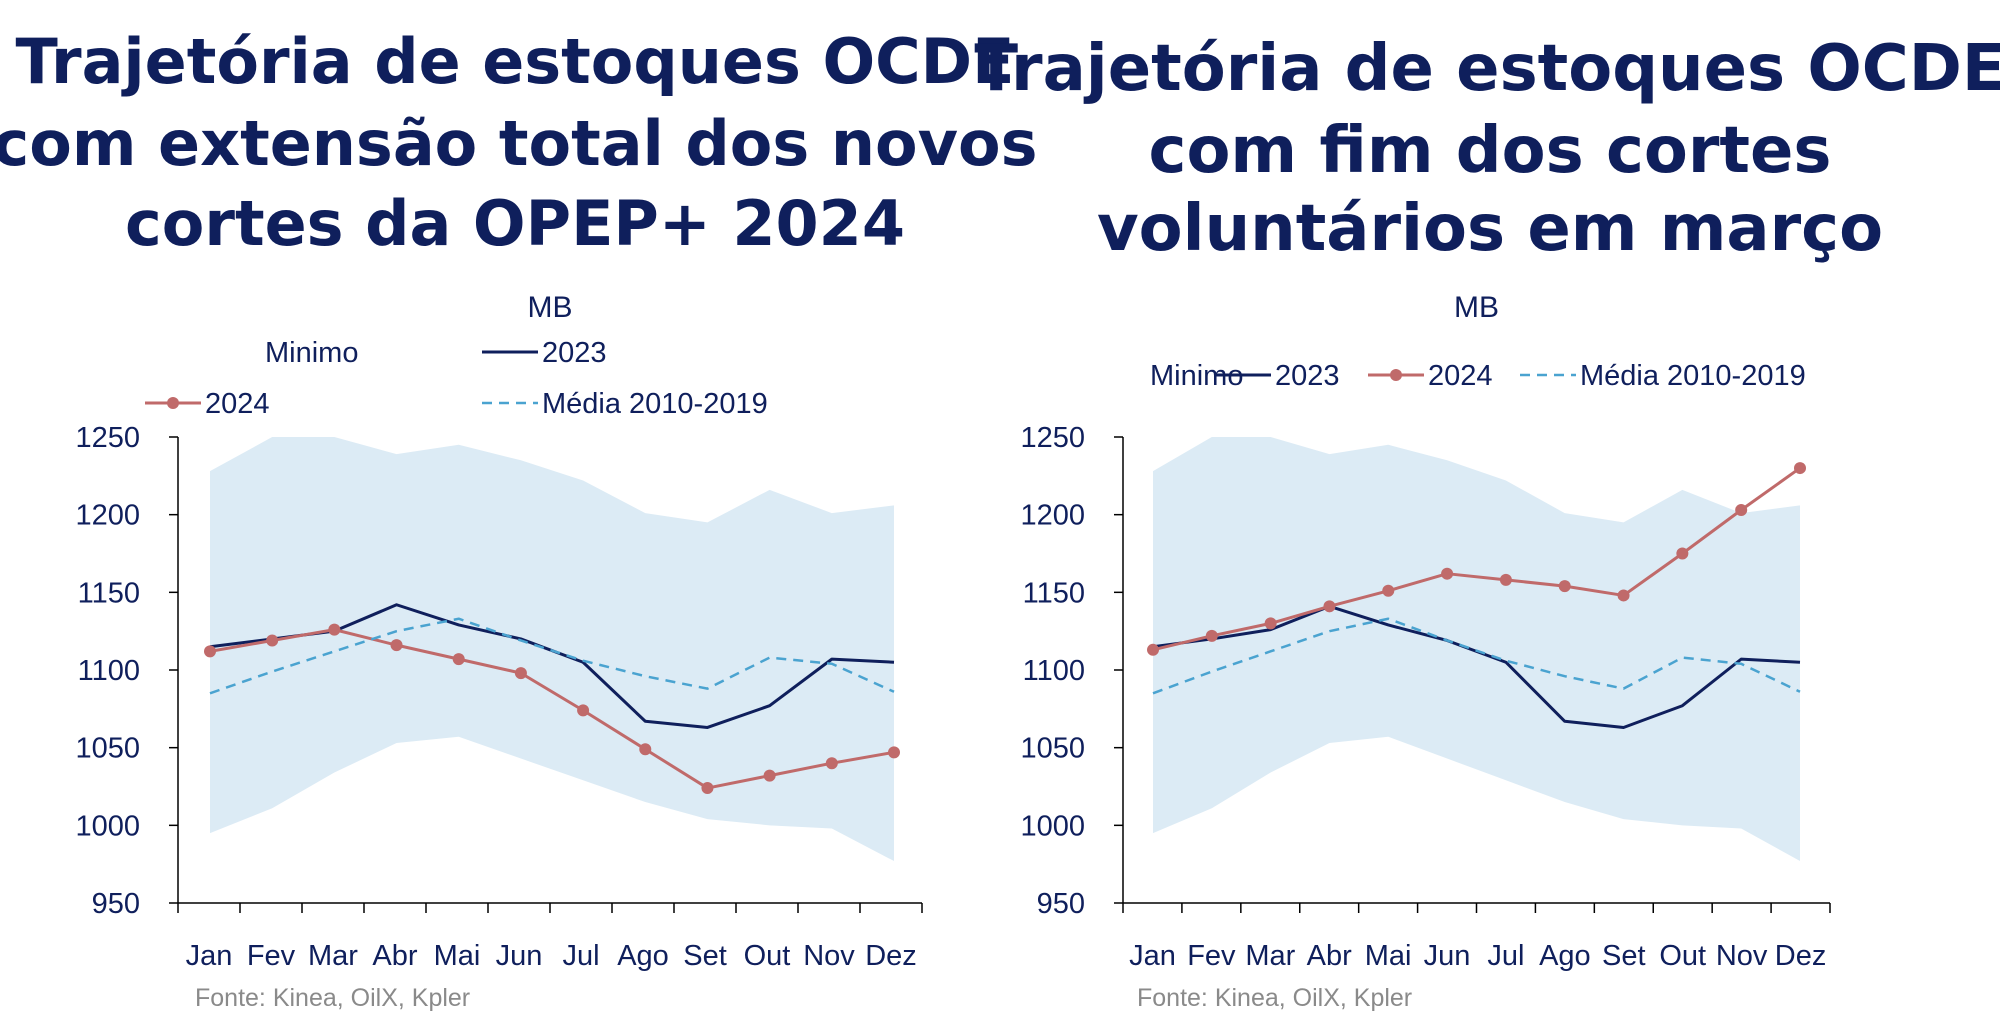 The image size is (2000, 1023). What do you see at coordinates (1490, 229) in the screenshot?
I see `chart-title-line: voluntários em março` at bounding box center [1490, 229].